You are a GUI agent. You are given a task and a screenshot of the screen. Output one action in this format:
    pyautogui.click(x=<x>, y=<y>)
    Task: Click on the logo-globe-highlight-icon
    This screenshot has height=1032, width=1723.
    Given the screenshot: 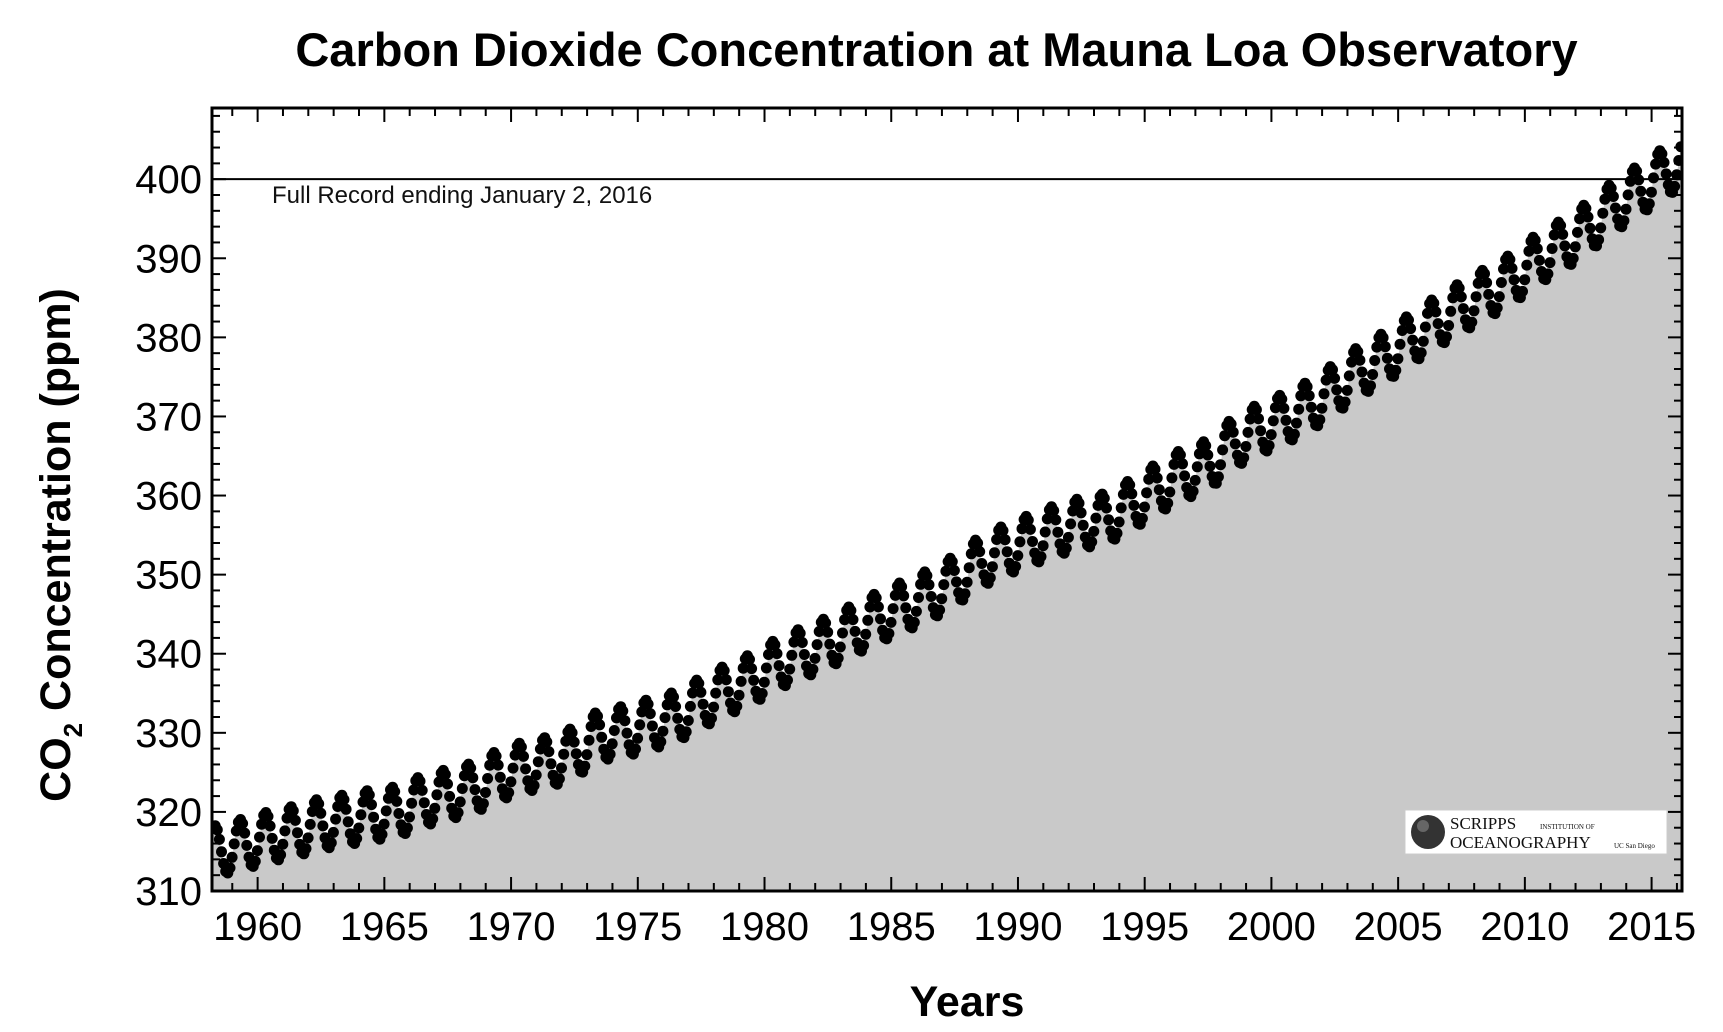 What is the action you would take?
    pyautogui.click(x=1423, y=826)
    